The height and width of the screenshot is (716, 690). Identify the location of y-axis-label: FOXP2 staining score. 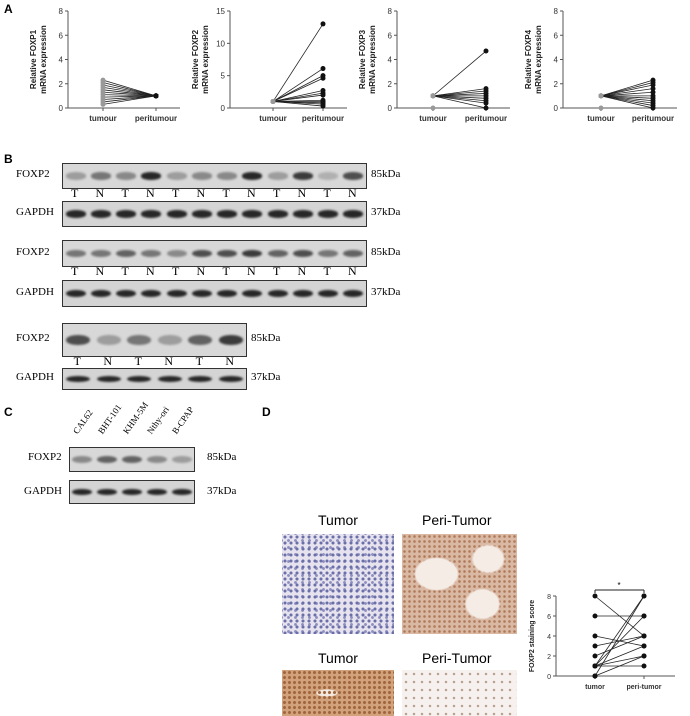
(532, 636).